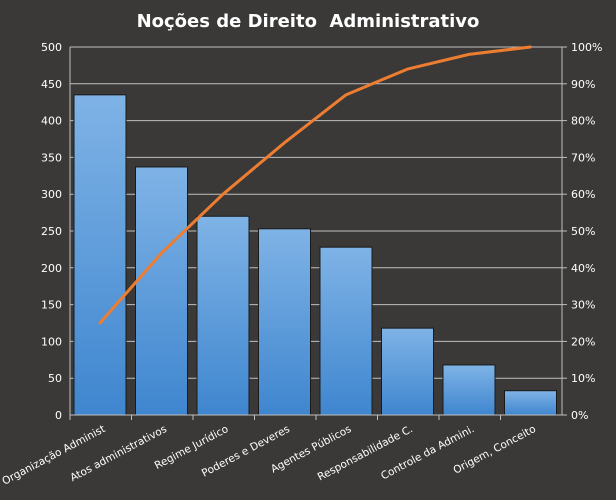  What do you see at coordinates (583, 194) in the screenshot?
I see `y2-tick-label: 60%` at bounding box center [583, 194].